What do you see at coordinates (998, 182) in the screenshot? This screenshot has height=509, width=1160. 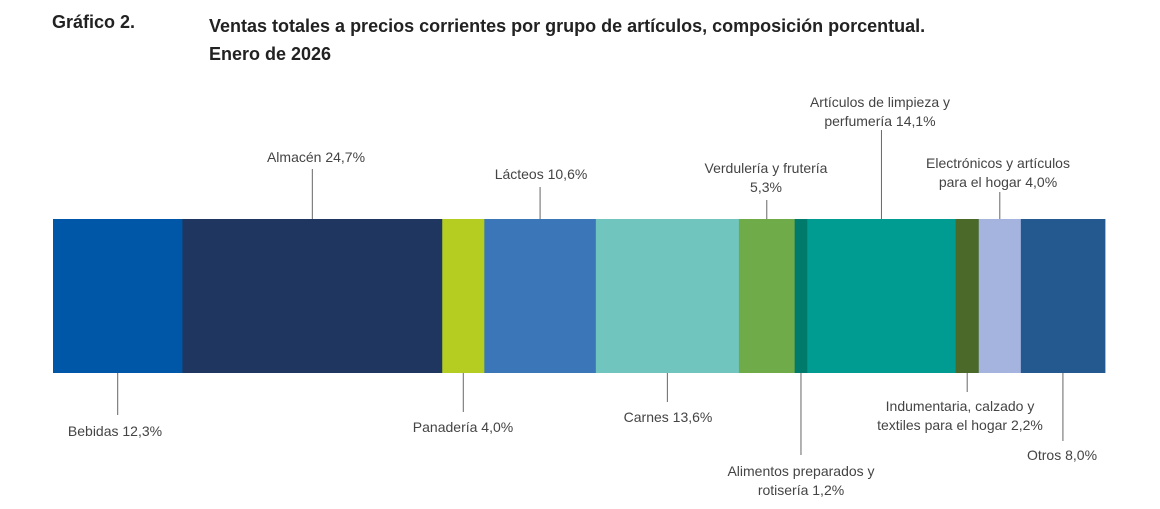 I see `data-label-electronicos-y-articulos-para-el-hogar-line2: para el hogar 4,0%` at bounding box center [998, 182].